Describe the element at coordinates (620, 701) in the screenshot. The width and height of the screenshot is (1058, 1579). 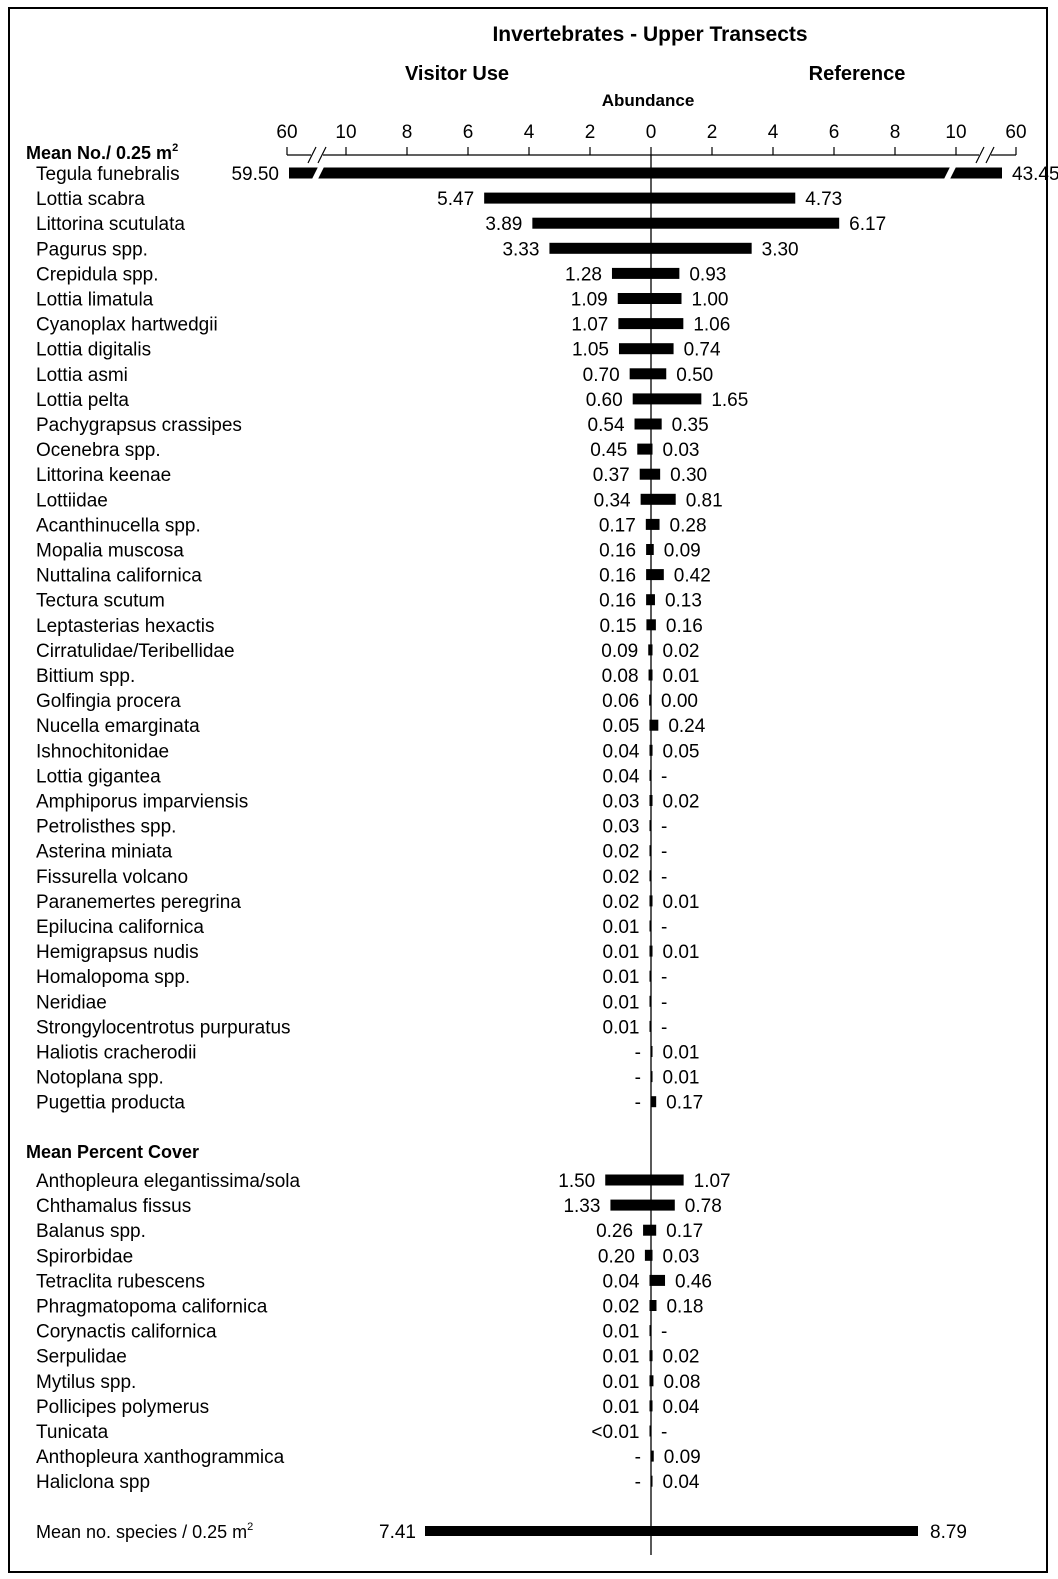
I see `visitor-value-label: 0.06` at that location.